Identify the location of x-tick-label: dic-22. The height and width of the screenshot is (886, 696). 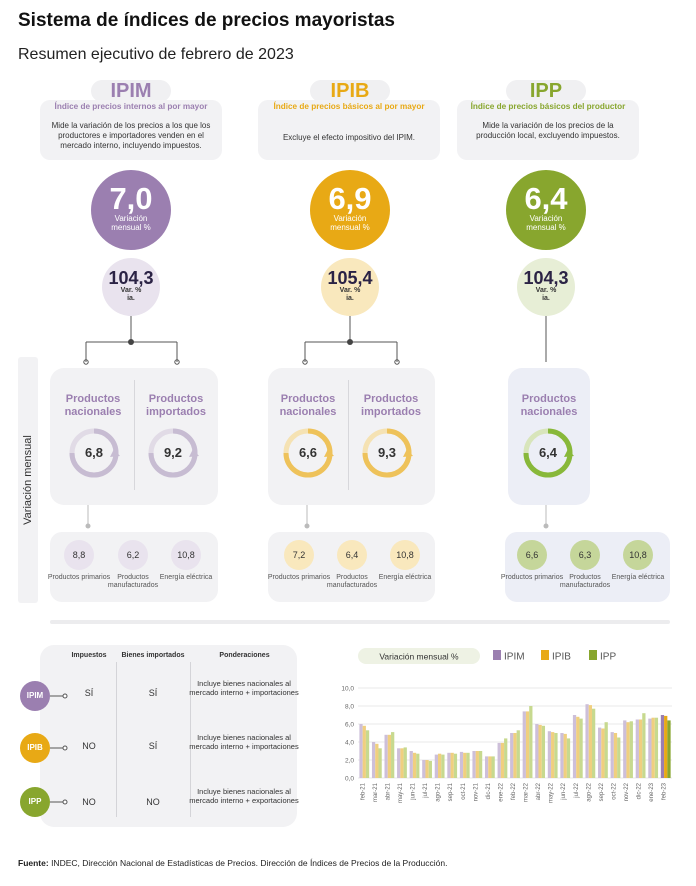
(640, 790).